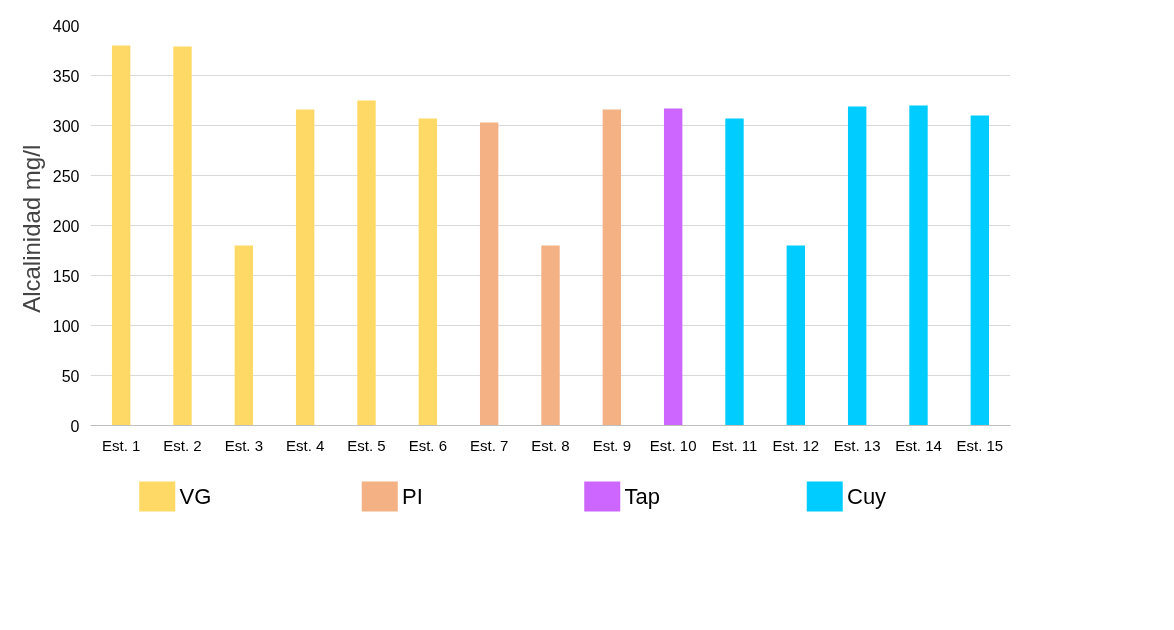 This screenshot has width=1174, height=630. Describe the element at coordinates (412, 496) in the screenshot. I see `legend-label: PI` at that location.